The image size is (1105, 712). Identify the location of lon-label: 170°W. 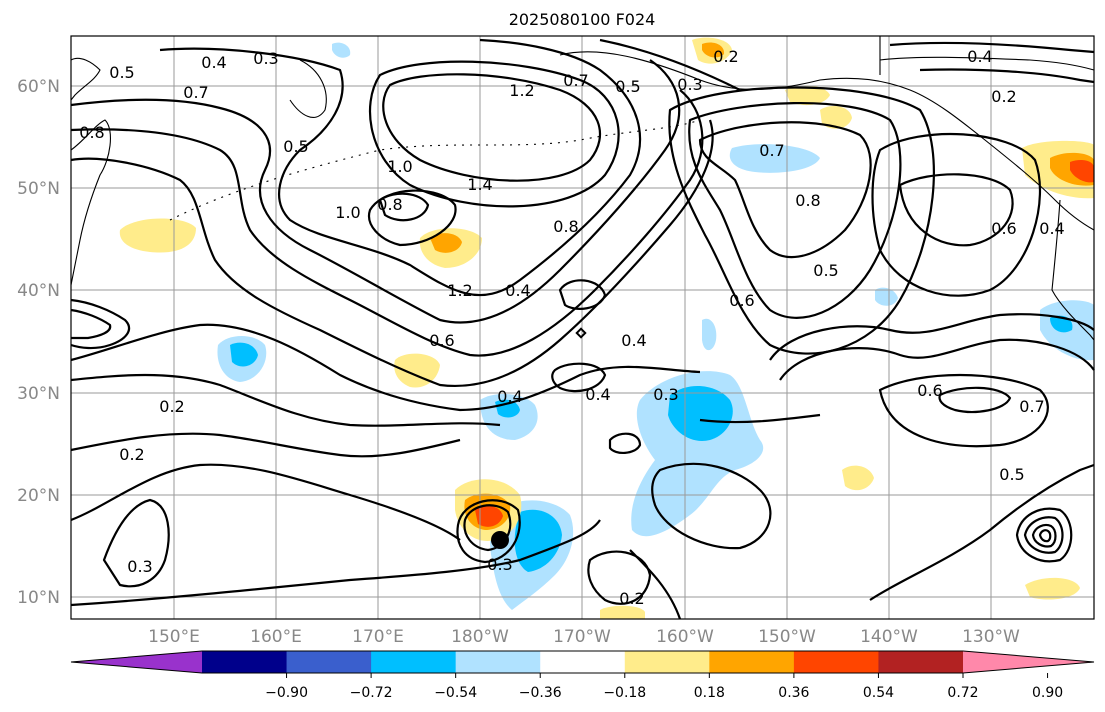
(582, 637).